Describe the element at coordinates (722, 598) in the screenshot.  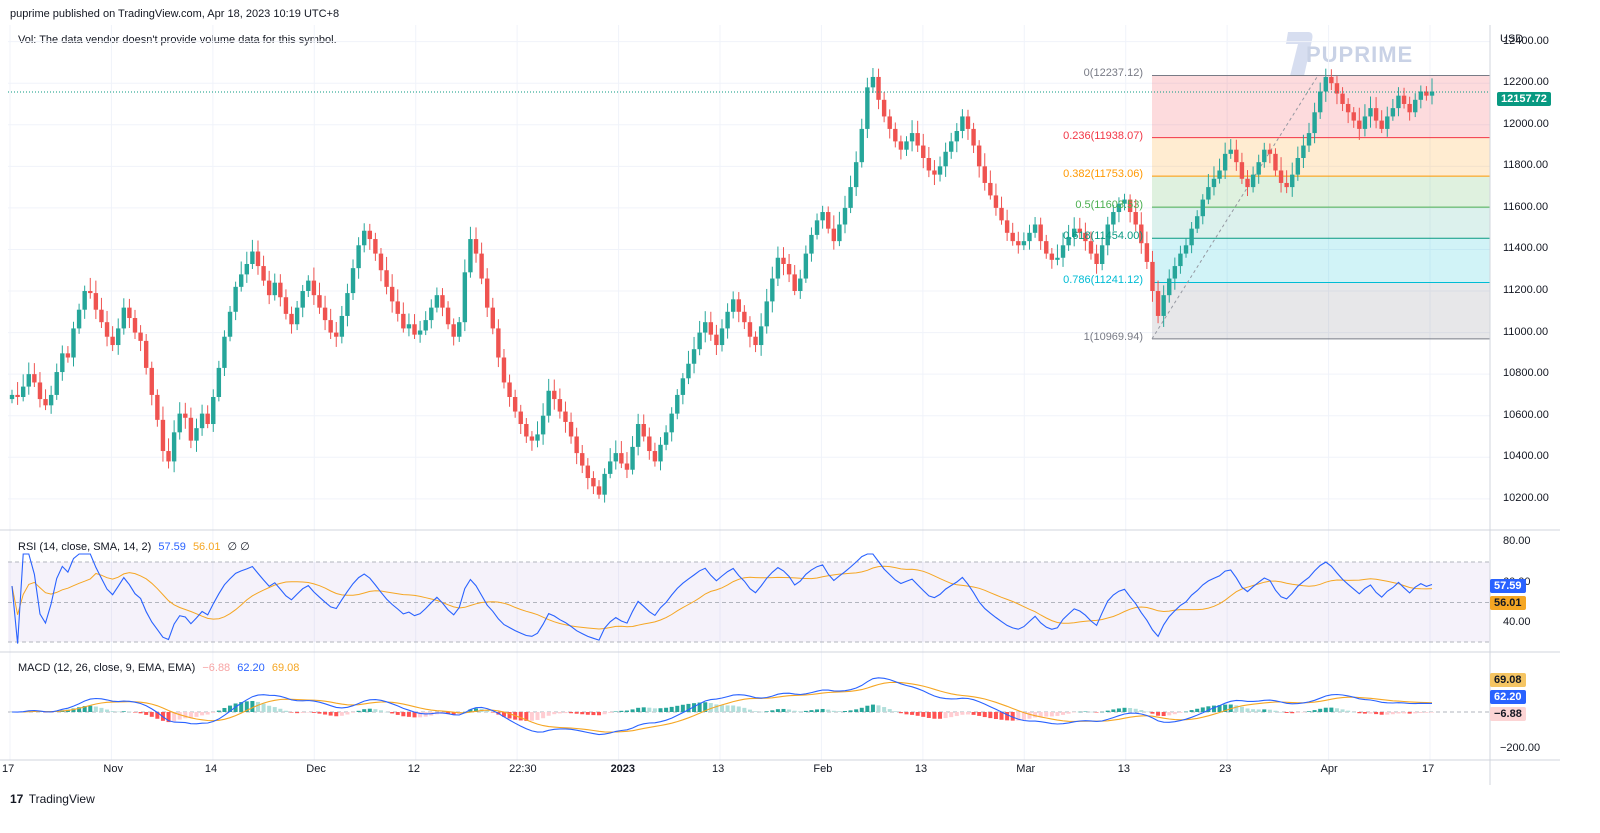
I see `rsi-line` at that location.